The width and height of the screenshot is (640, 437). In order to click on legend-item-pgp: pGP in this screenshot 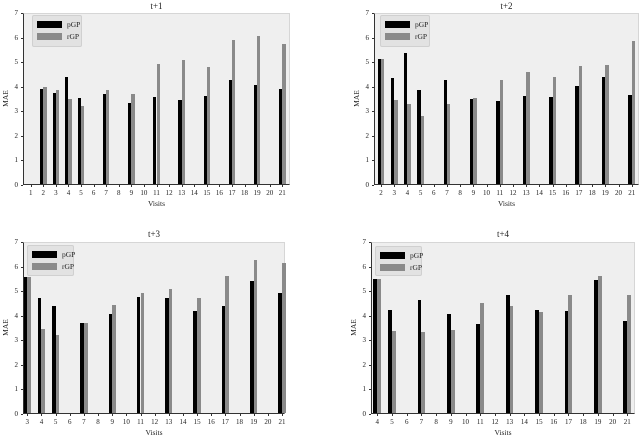, I will do `click(53, 254)`.